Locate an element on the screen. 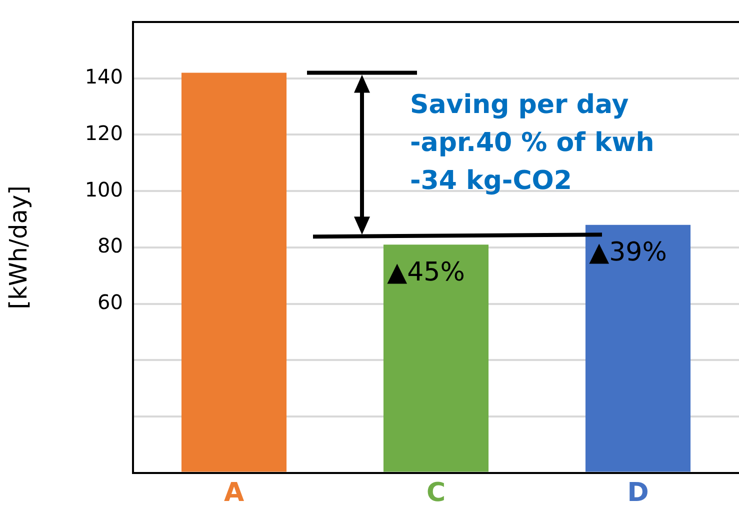 This screenshot has width=739, height=522. y-axis-title: [kWh/day] is located at coordinates (18, 248).